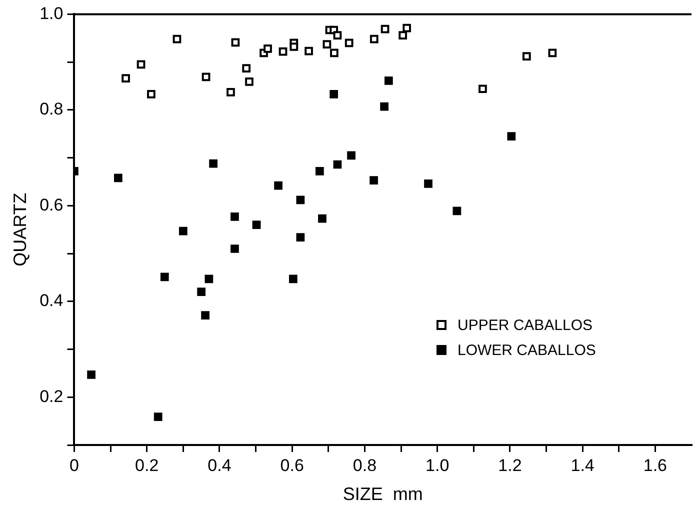  What do you see at coordinates (74, 465) in the screenshot?
I see `x-tick-label: 0` at bounding box center [74, 465].